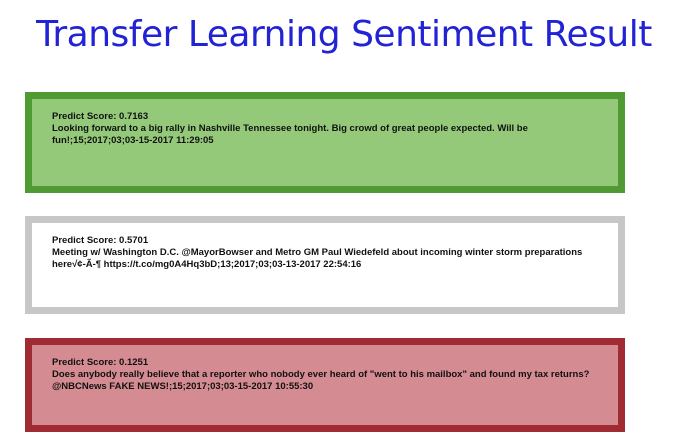  I want to click on page-title: Transfer Learning Sentiment Result, so click(344, 34).